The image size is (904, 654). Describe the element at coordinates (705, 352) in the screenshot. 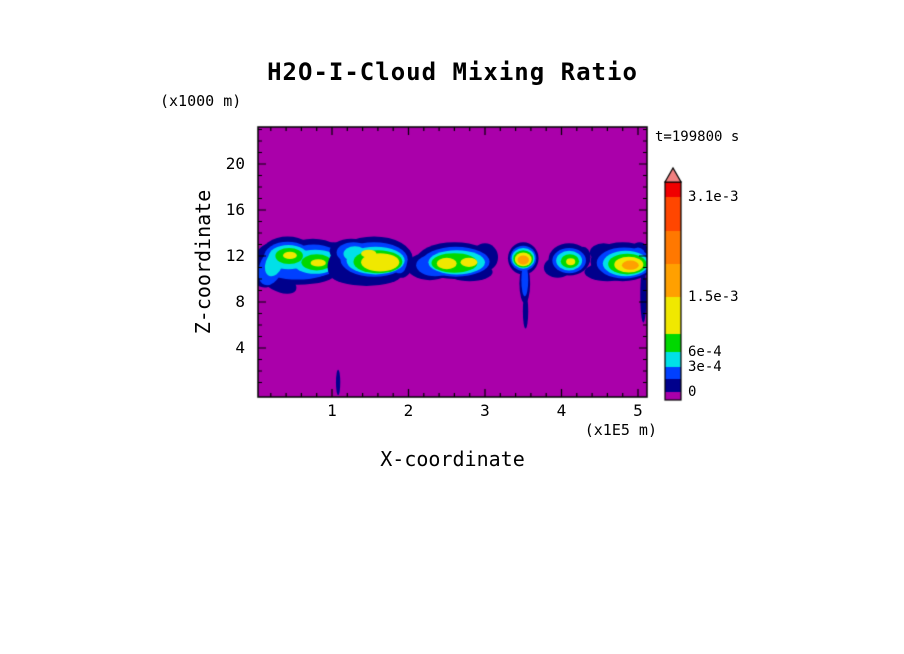

I see `colorbar-label: 6e-4` at that location.